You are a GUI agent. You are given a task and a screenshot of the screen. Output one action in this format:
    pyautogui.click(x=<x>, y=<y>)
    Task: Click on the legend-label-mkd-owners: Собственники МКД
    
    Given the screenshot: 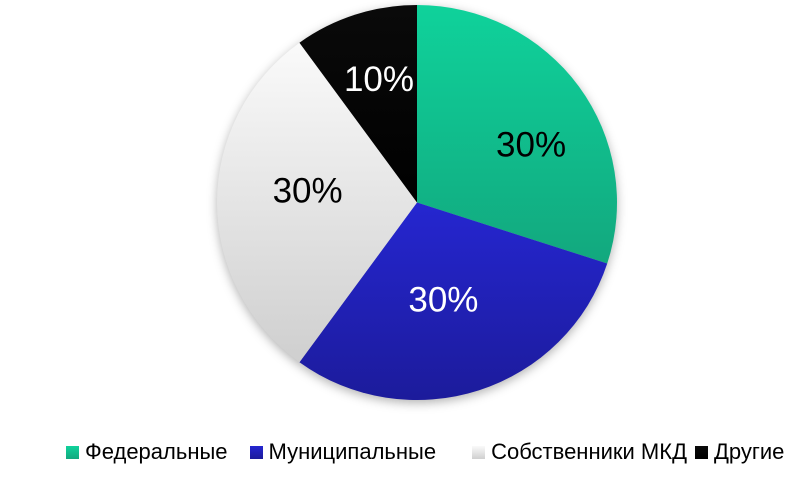 What is the action you would take?
    pyautogui.click(x=589, y=451)
    